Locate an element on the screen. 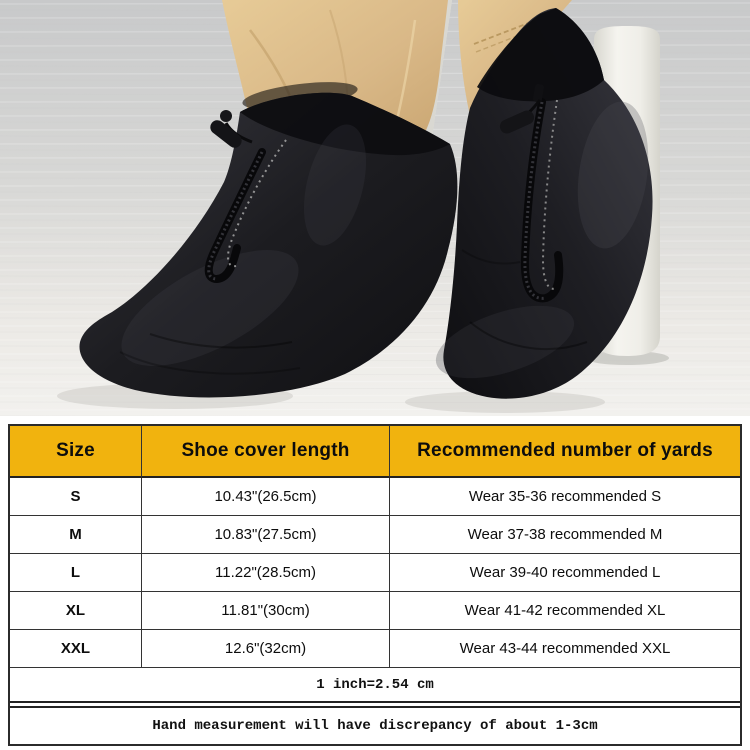 This screenshot has height=750, width=750. left-cord-toggle is located at coordinates (231, 129).